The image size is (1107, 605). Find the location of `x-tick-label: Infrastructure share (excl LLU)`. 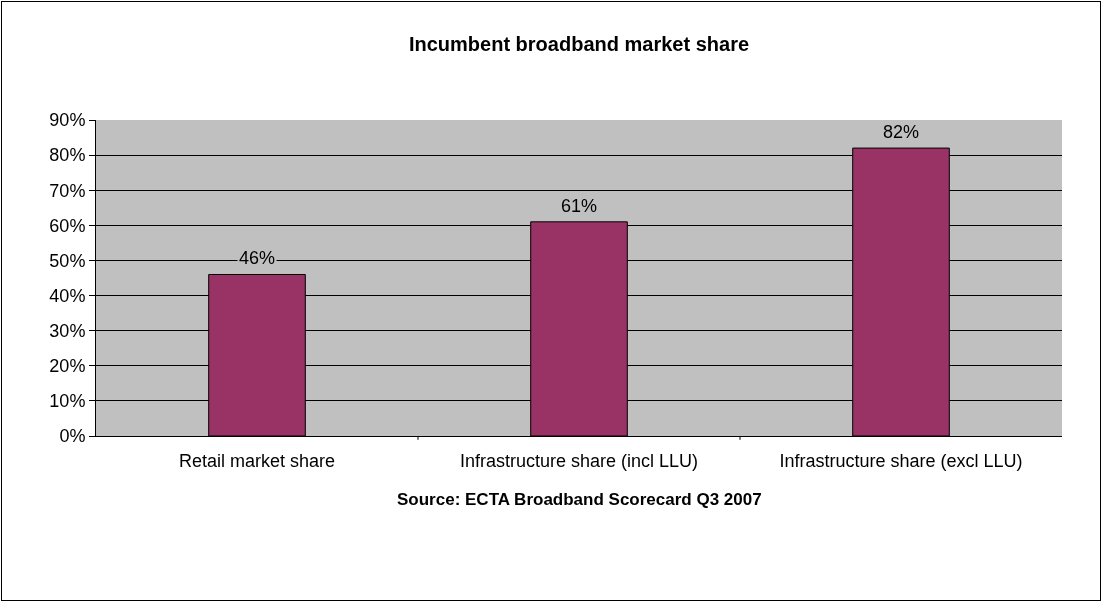

x-tick-label: Infrastructure share (excl LLU) is located at coordinates (901, 460).